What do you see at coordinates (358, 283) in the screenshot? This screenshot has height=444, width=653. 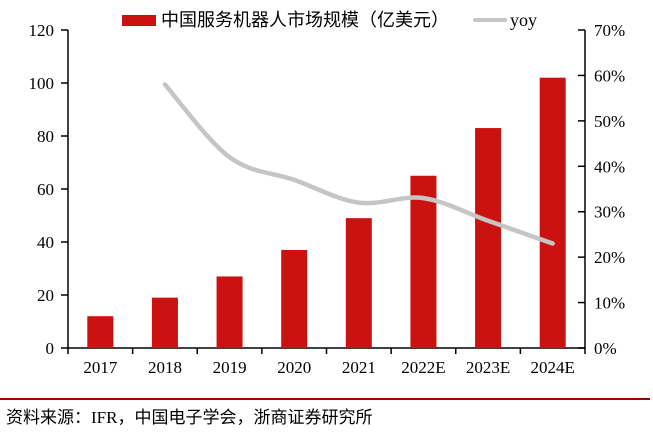 I see `bar-2021` at bounding box center [358, 283].